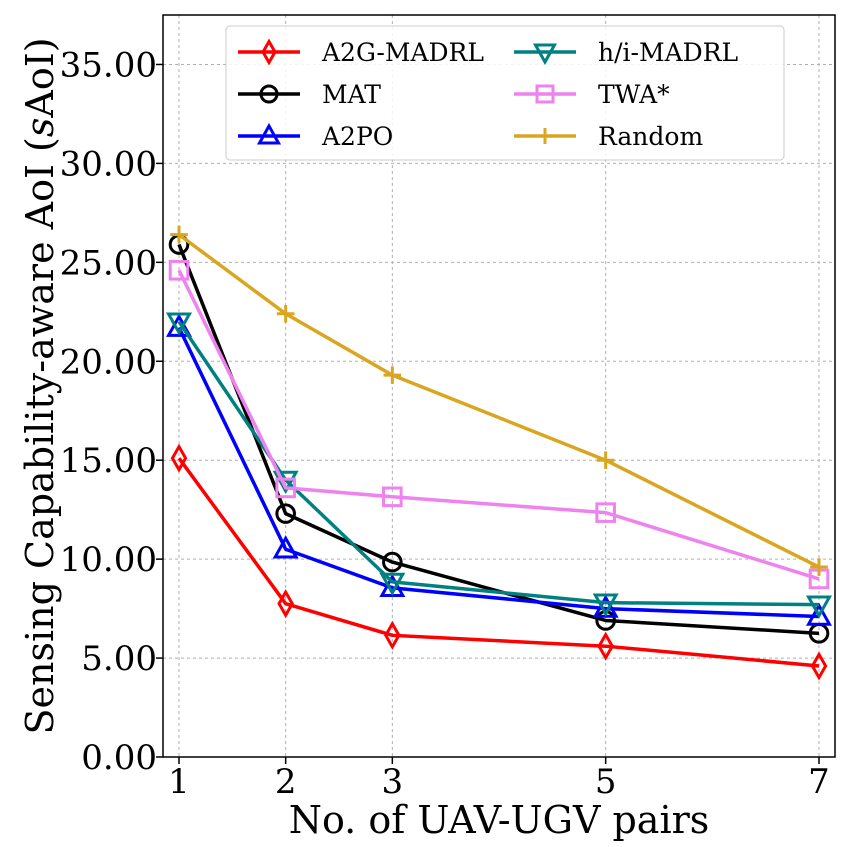 This screenshot has height=847, width=862. Describe the element at coordinates (351, 94) in the screenshot. I see `legend-label: MAT` at that location.